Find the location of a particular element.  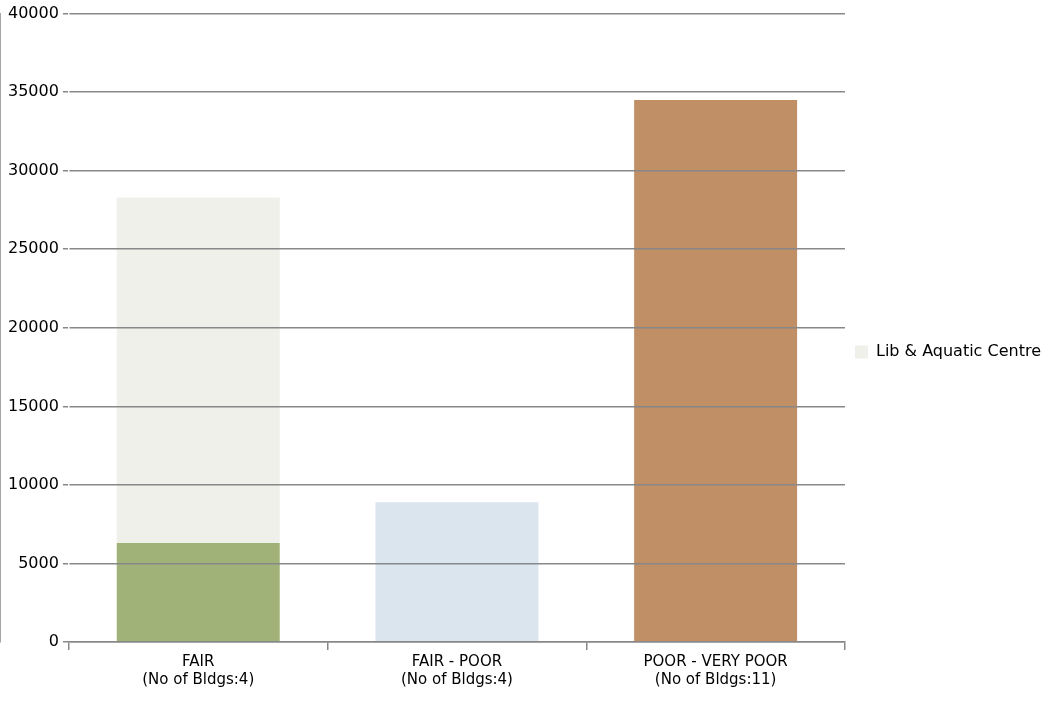

x-tick-label: FAIR - POOR (No of Bldgs:4) is located at coordinates (456, 669).